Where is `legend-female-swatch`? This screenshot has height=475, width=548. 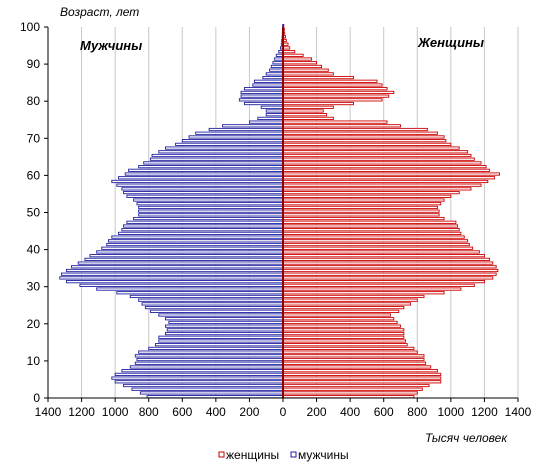 legend-female-swatch is located at coordinates (221, 454).